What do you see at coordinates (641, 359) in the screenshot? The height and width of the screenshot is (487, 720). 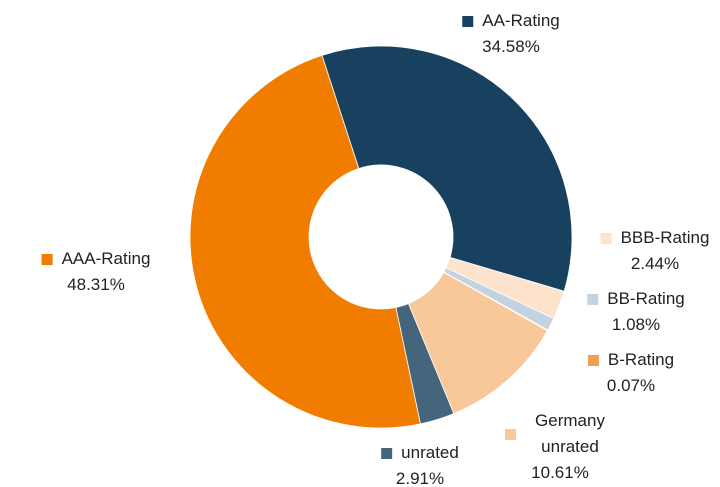 I see `category-label: B-Rating` at bounding box center [641, 359].